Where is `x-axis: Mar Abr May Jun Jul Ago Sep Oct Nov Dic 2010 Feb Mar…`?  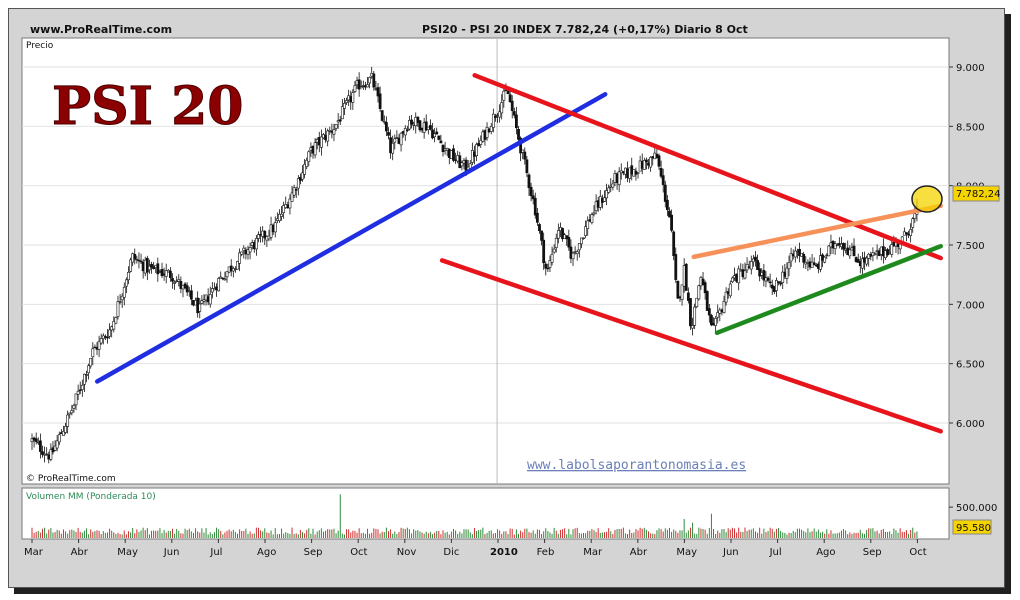 x-axis: Mar Abr May Jun Jul Ago Sep Oct Nov Dic 2010 Feb Mar… is located at coordinates (475, 548).